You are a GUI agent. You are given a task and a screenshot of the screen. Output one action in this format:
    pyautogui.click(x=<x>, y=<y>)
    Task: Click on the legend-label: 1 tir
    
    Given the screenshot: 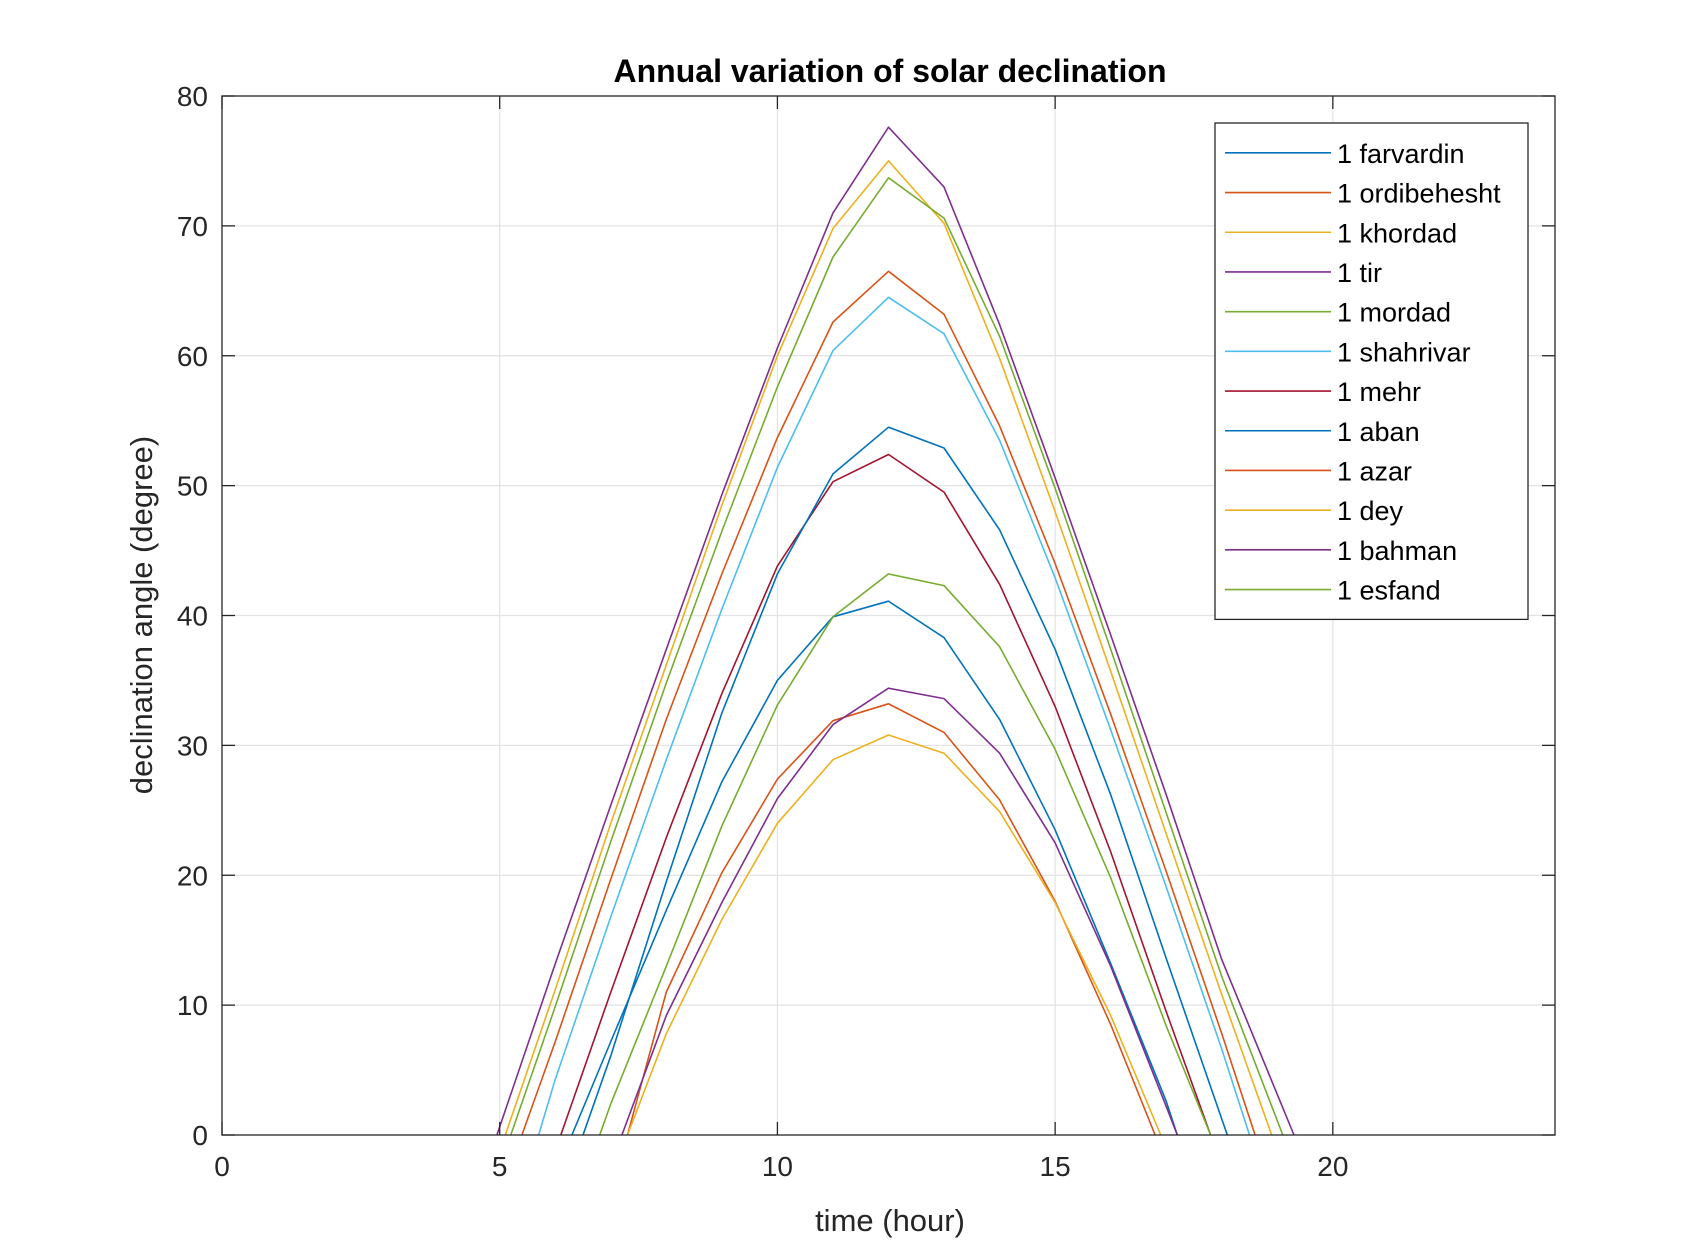 What is the action you would take?
    pyautogui.click(x=1359, y=273)
    